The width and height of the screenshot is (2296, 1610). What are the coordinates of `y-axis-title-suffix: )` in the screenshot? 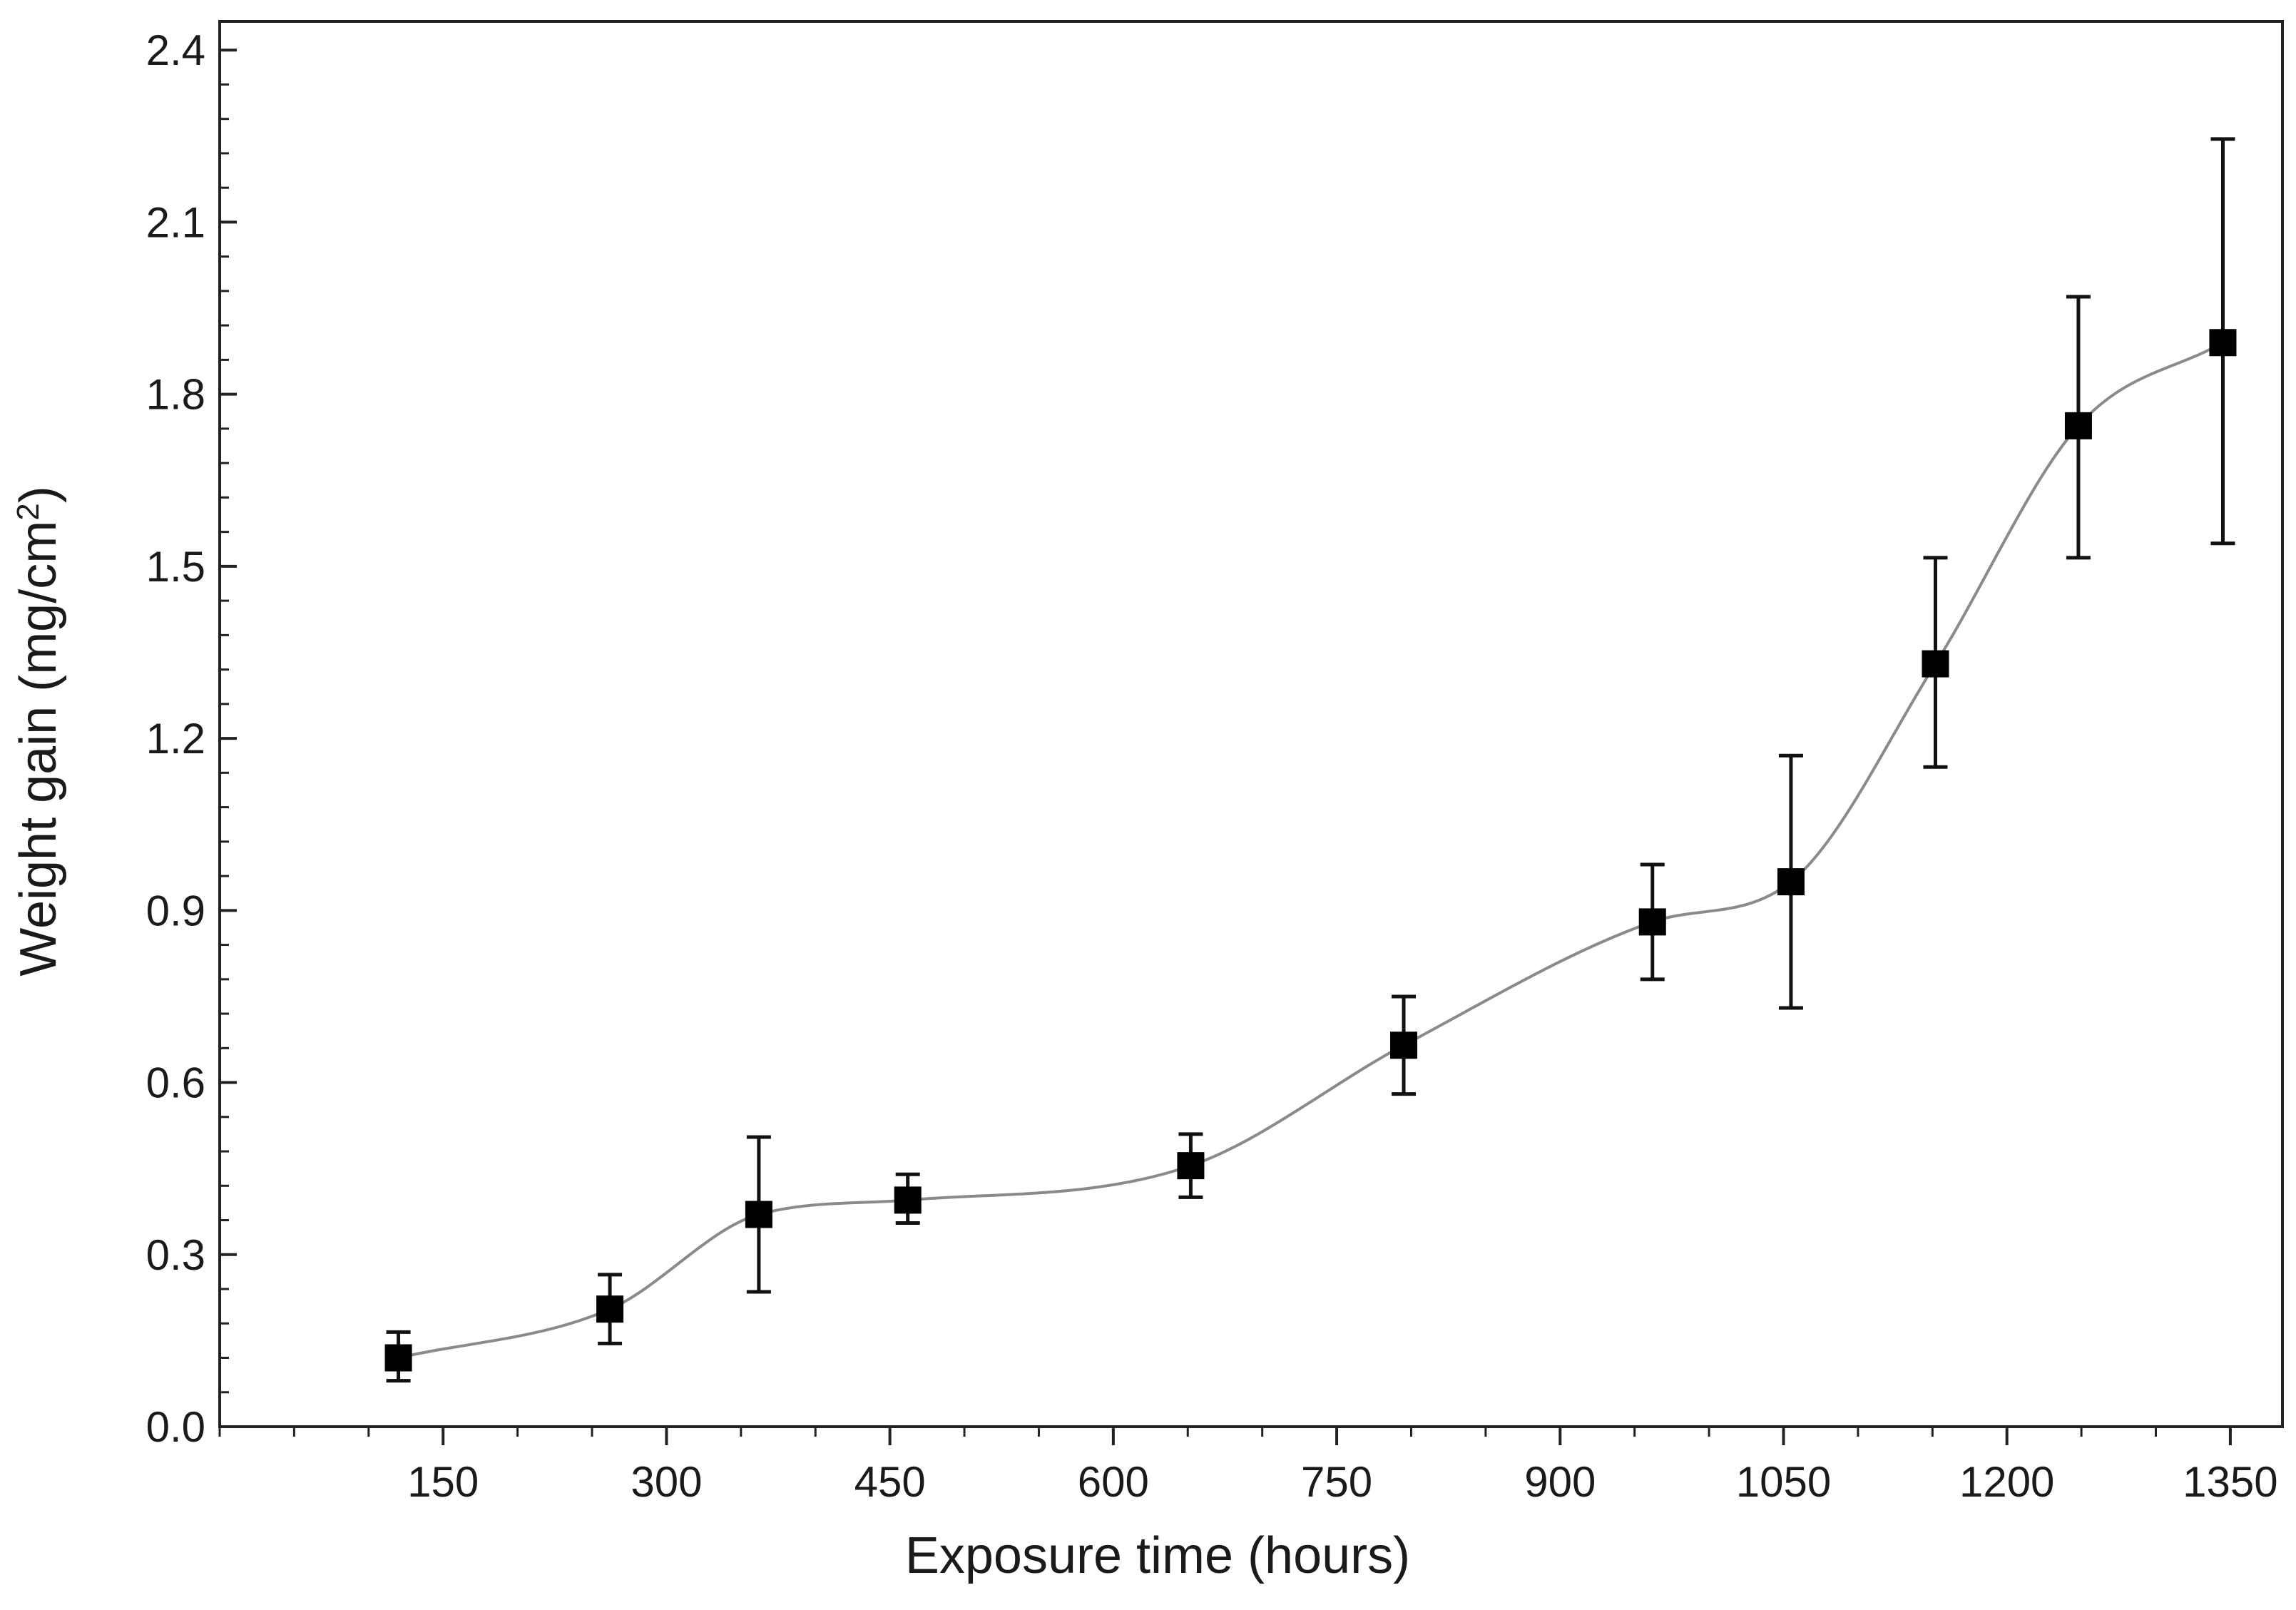 It's located at (38, 495).